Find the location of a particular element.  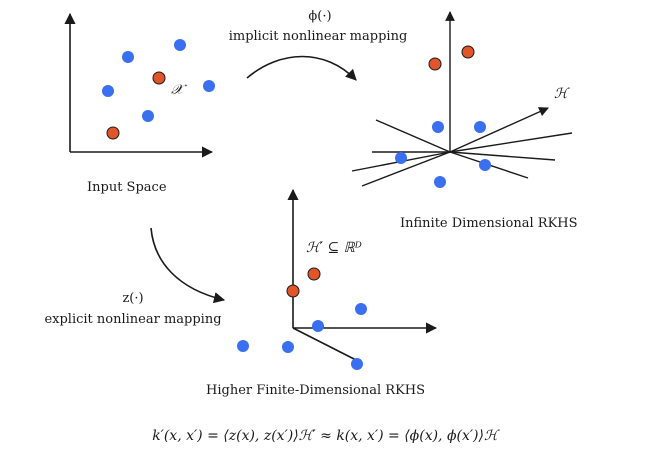

input-set-label: 𝒳 is located at coordinates (179, 90).